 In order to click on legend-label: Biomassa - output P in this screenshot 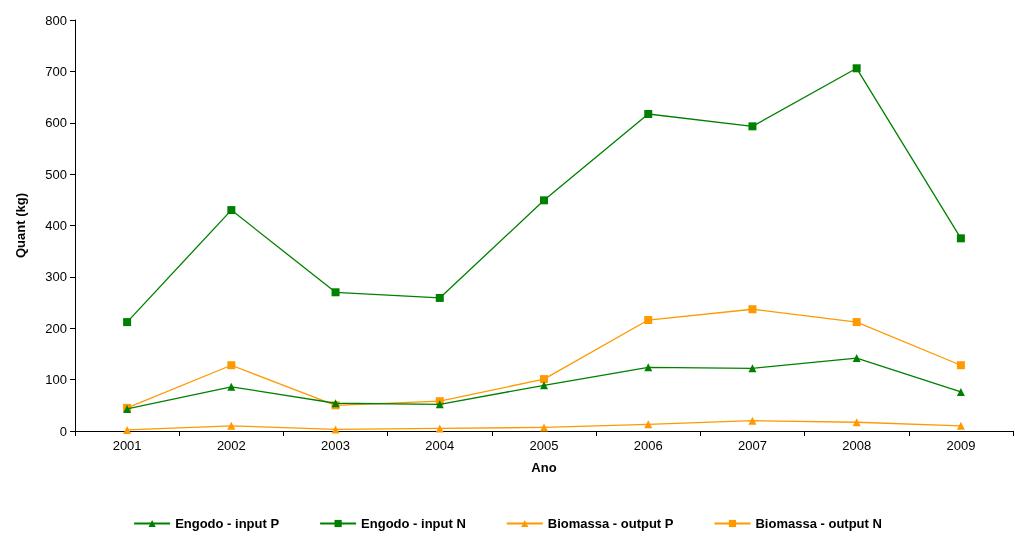, I will do `click(610, 523)`.